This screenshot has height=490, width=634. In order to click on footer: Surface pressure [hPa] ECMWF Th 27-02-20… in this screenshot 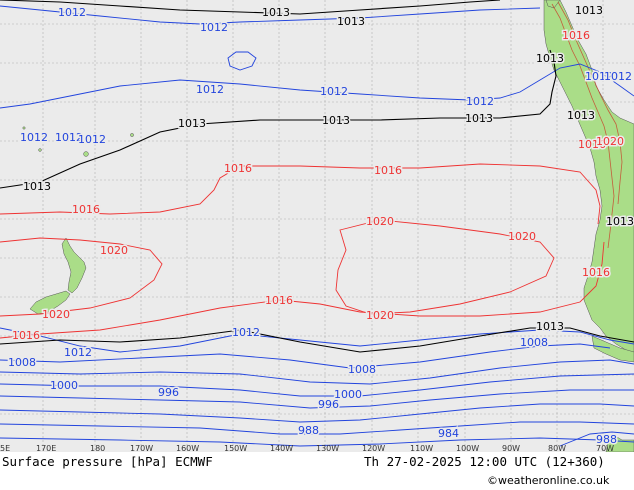, I will do `click(317, 471)`.